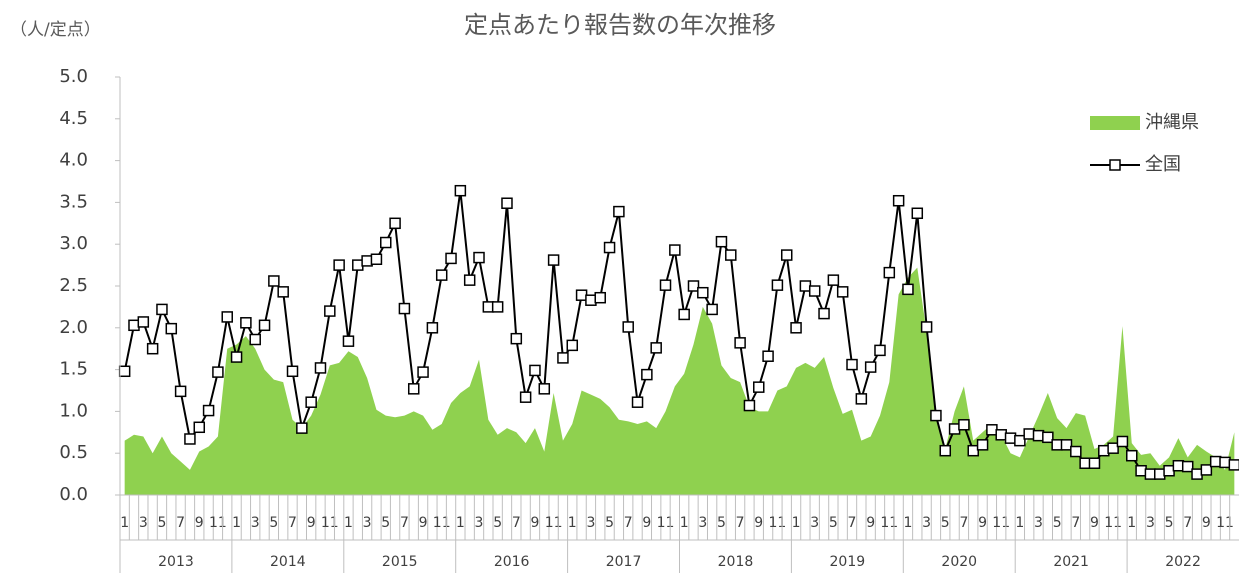  What do you see at coordinates (73, 160) in the screenshot?
I see `y-tick-label: 4.0` at bounding box center [73, 160].